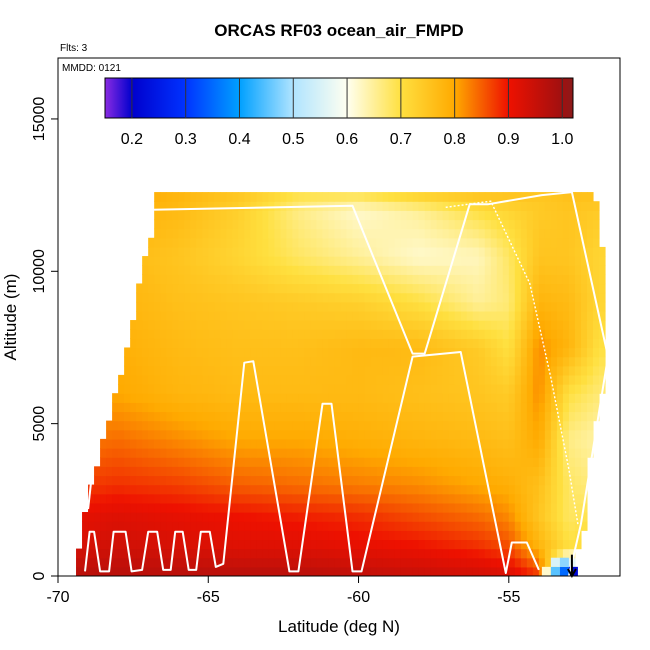 This screenshot has height=650, width=650. Describe the element at coordinates (74, 48) in the screenshot. I see `flights-annotation: Flts: 3` at that location.